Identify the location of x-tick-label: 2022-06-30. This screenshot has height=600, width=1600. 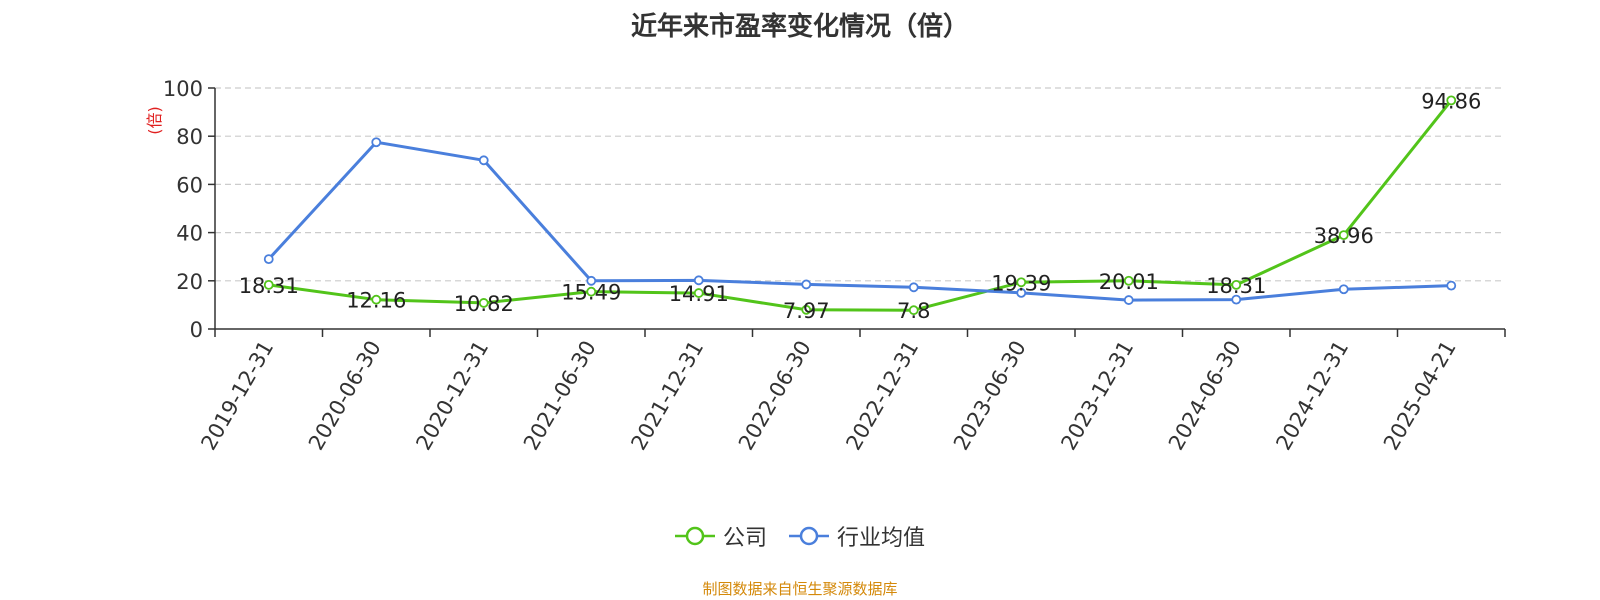
(775, 396).